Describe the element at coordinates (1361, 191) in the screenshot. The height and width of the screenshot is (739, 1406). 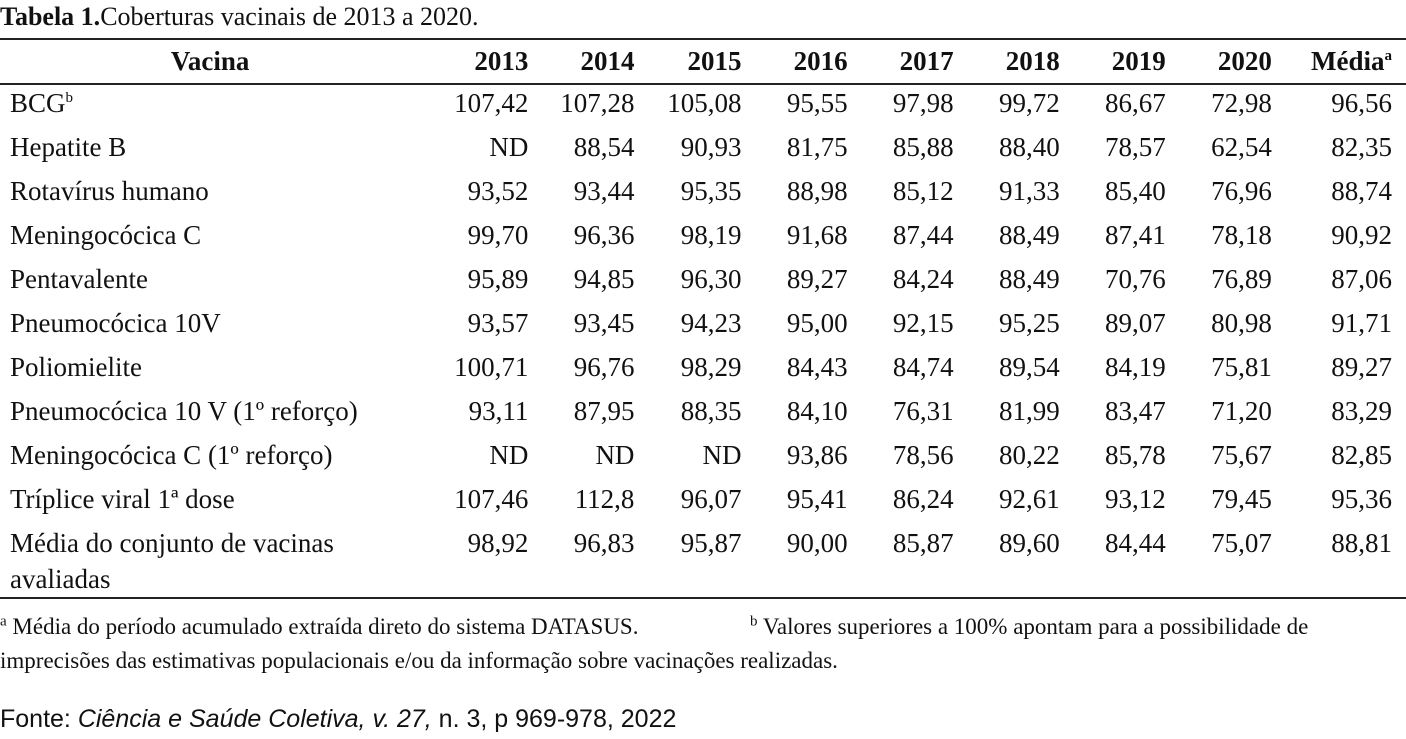
I see `coverage-value: 88,74` at that location.